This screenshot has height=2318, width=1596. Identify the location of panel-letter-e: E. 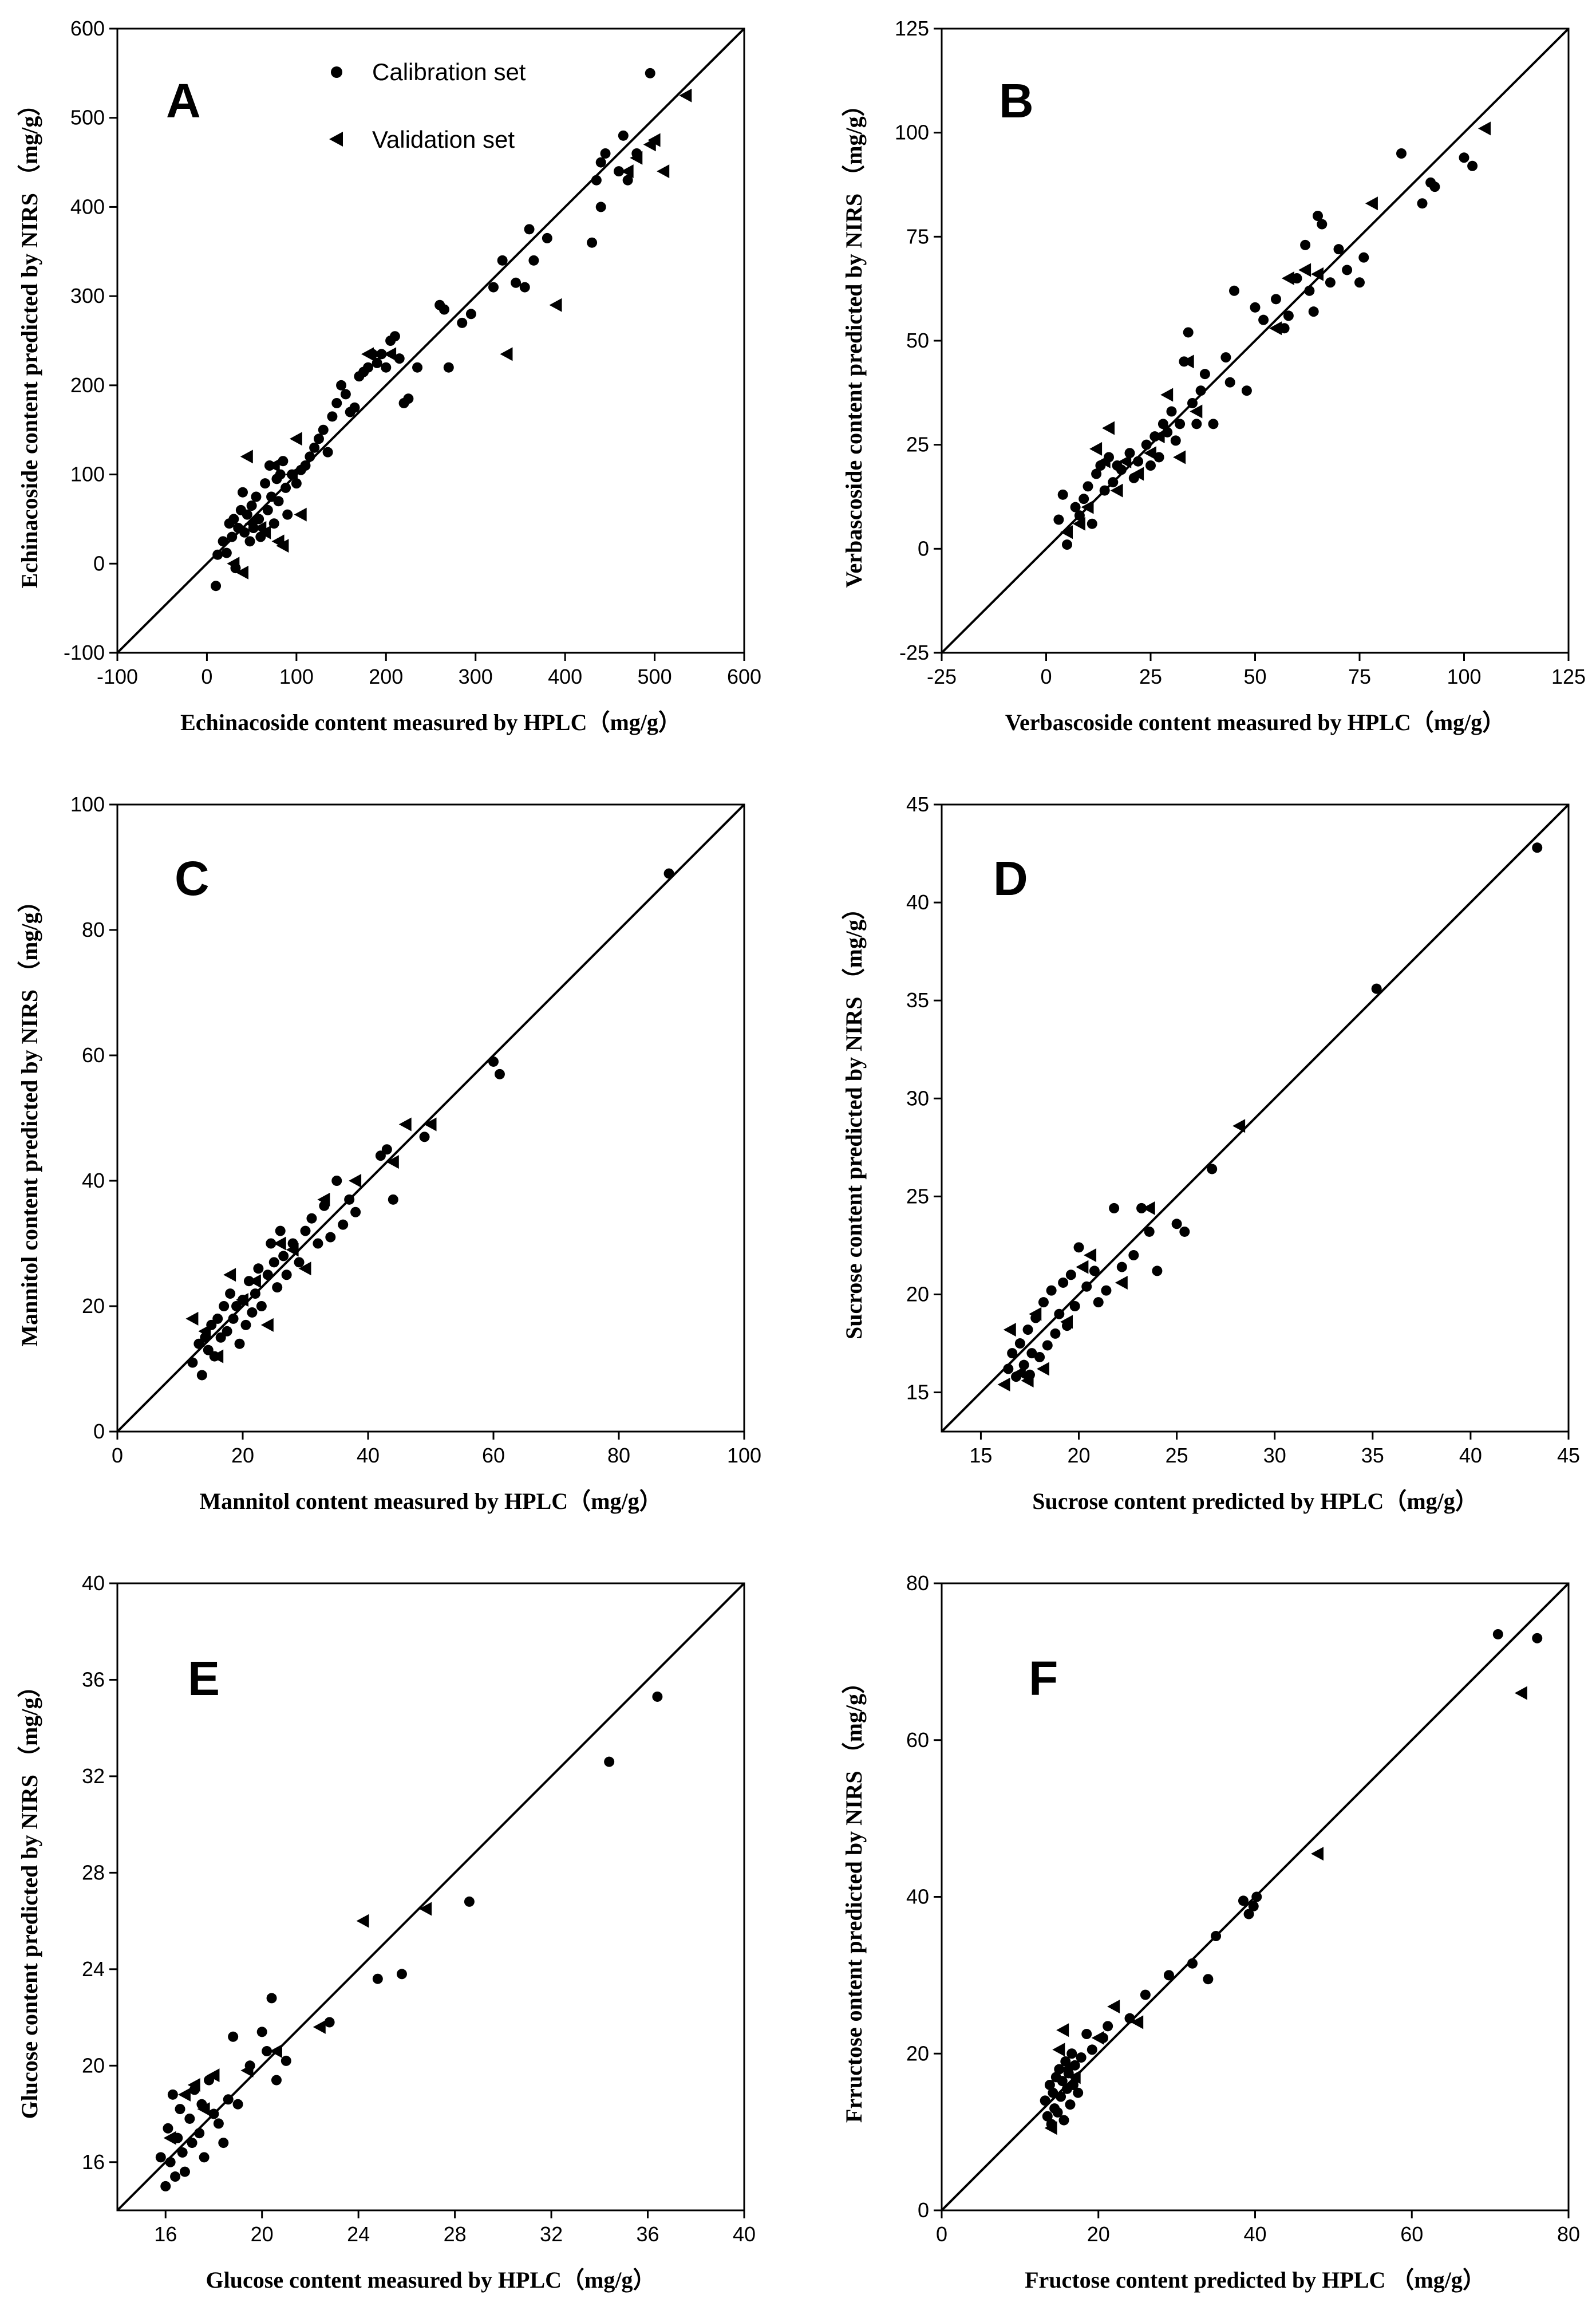
(204, 1678).